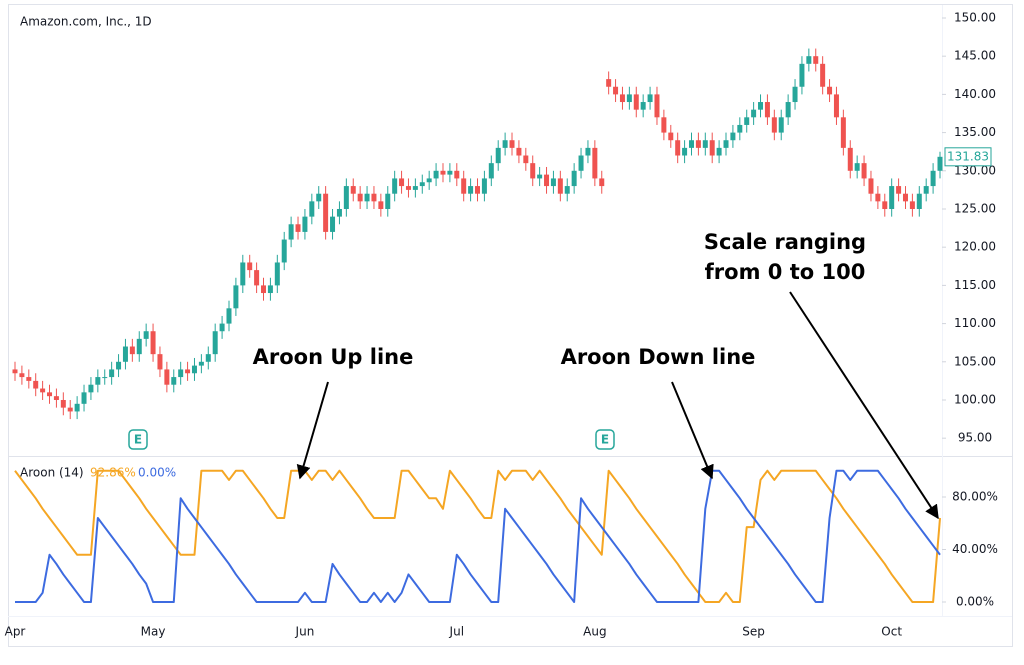  I want to click on y-tick-label: 130.00, so click(975, 170).